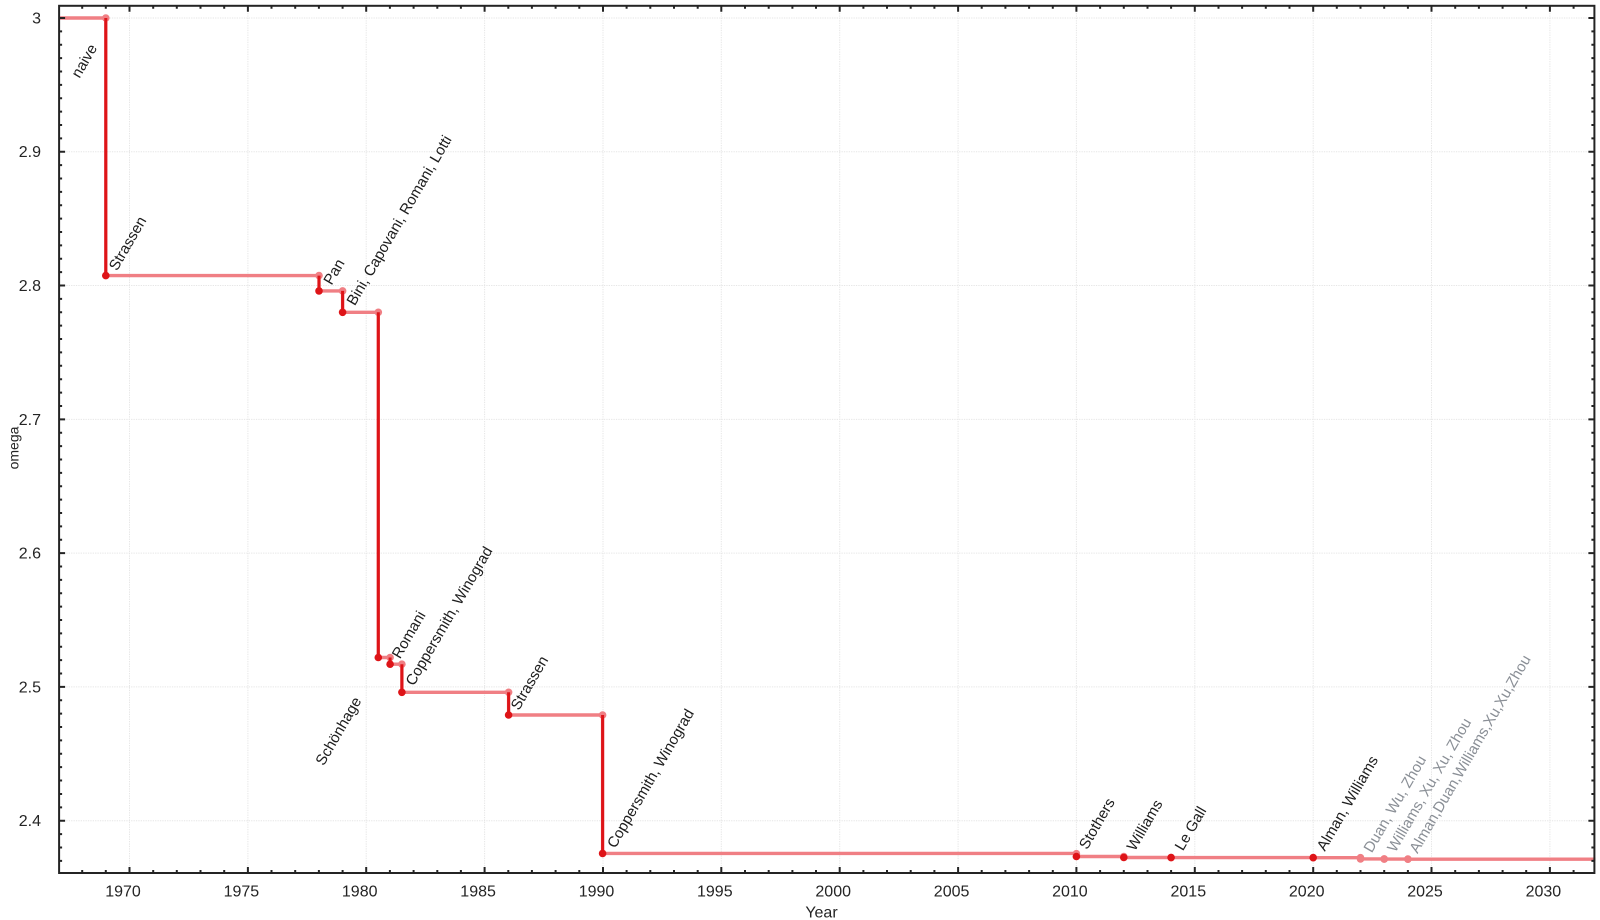  I want to click on svg-text: 1995, so click(715, 892).